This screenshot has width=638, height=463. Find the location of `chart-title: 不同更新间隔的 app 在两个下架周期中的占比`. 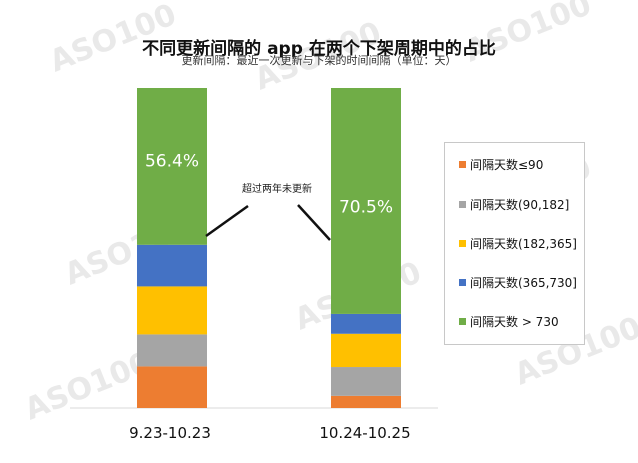

chart-title: 不同更新间隔的 app 在两个下架周期中的占比 is located at coordinates (319, 49).